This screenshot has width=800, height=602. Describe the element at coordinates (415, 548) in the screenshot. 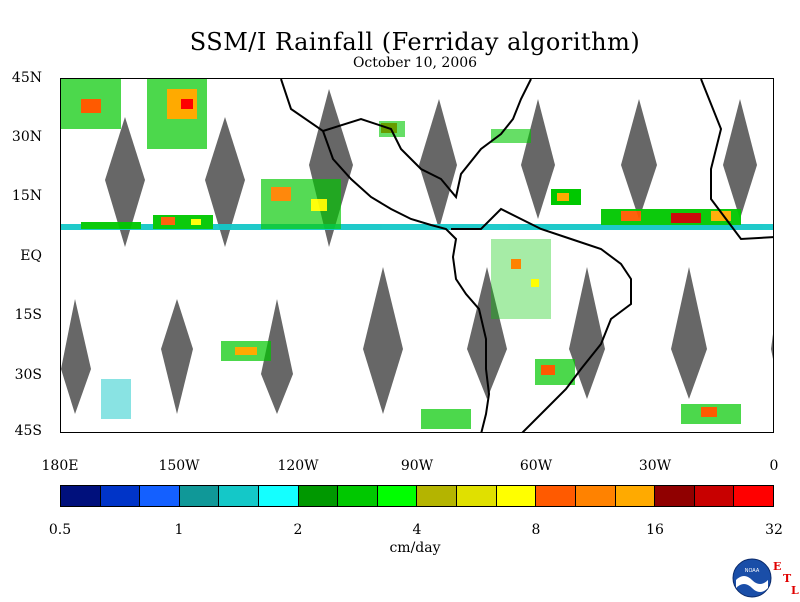

I see `colorbar-units: cm/day` at that location.